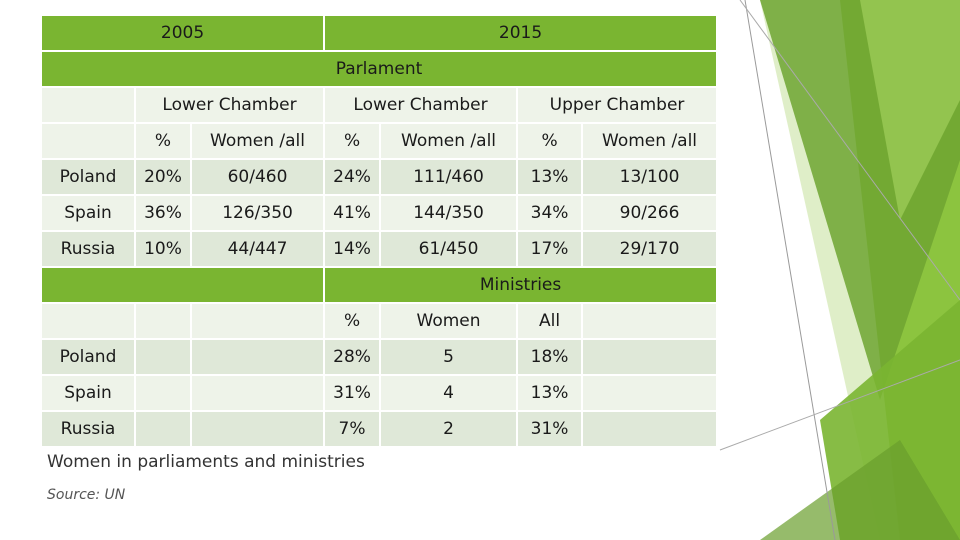  Describe the element at coordinates (182, 285) in the screenshot. I see `empty-band-cell` at that location.